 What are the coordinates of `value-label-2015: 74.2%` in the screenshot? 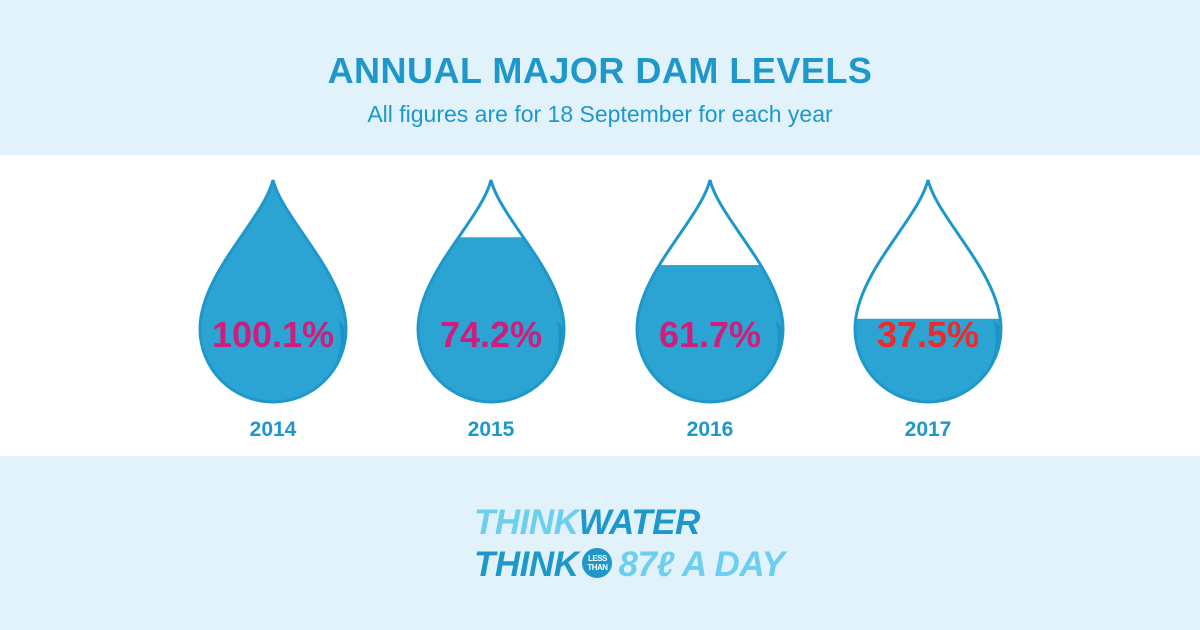 It's located at (491, 334).